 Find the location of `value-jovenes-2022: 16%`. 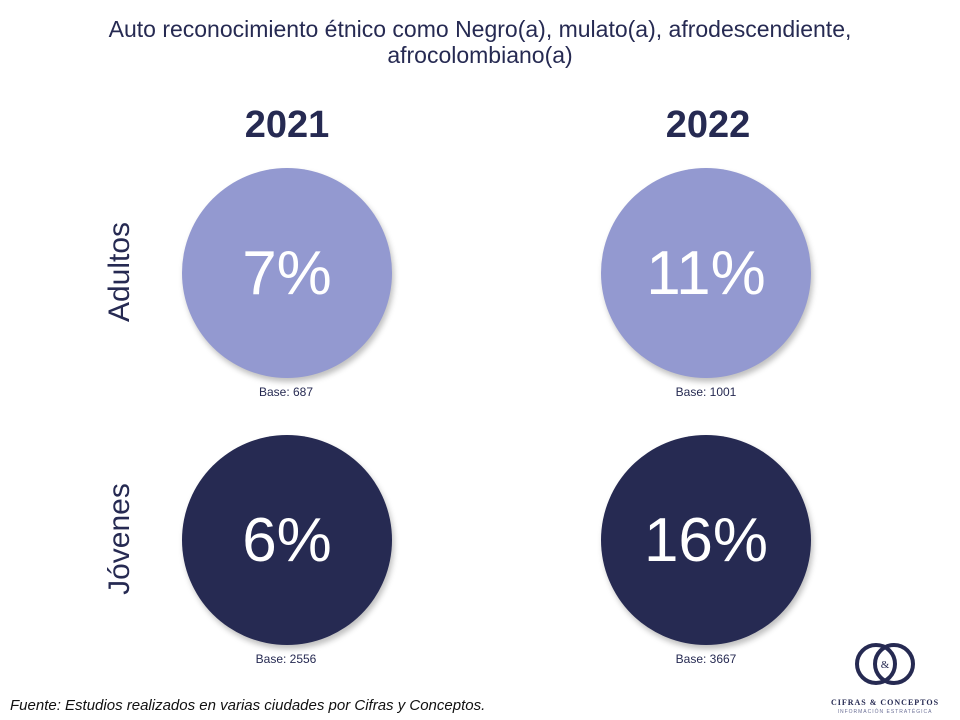

value-jovenes-2022: 16% is located at coordinates (706, 540).